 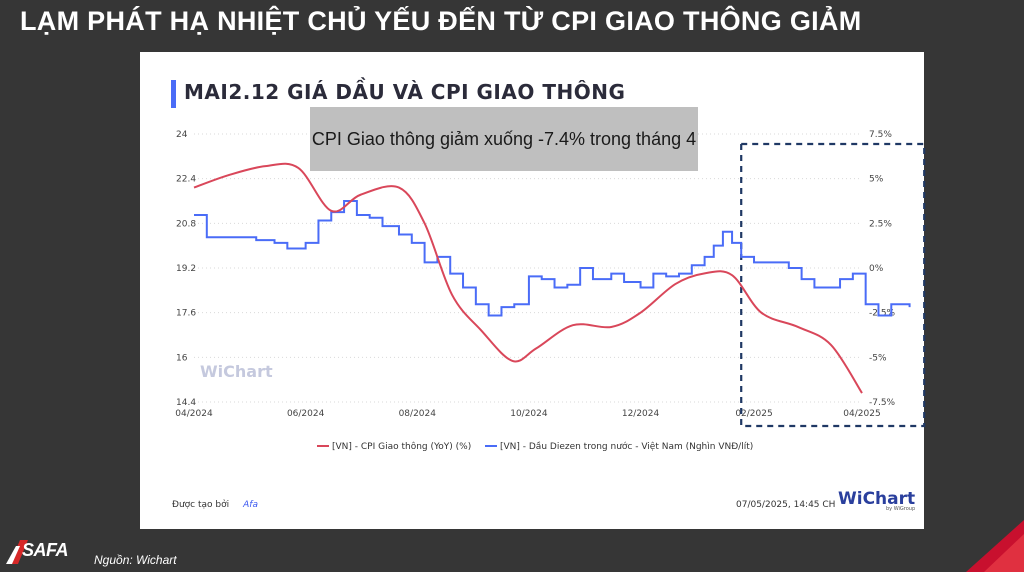 I want to click on corner-decoration, so click(x=995, y=546).